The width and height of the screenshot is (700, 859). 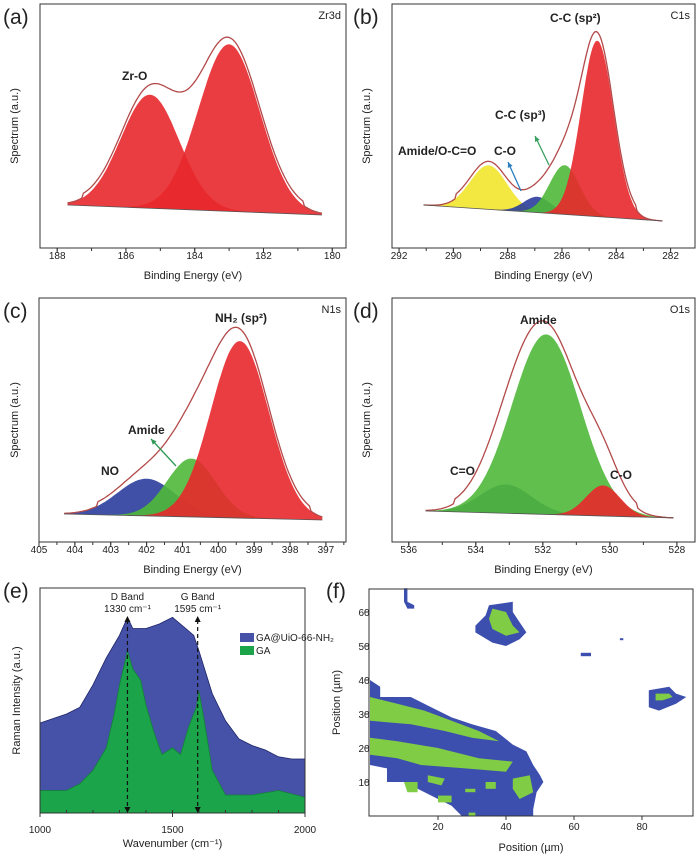 What do you see at coordinates (241, 318) in the screenshot?
I see `peak-annotation: NH₂ (sp²)` at bounding box center [241, 318].